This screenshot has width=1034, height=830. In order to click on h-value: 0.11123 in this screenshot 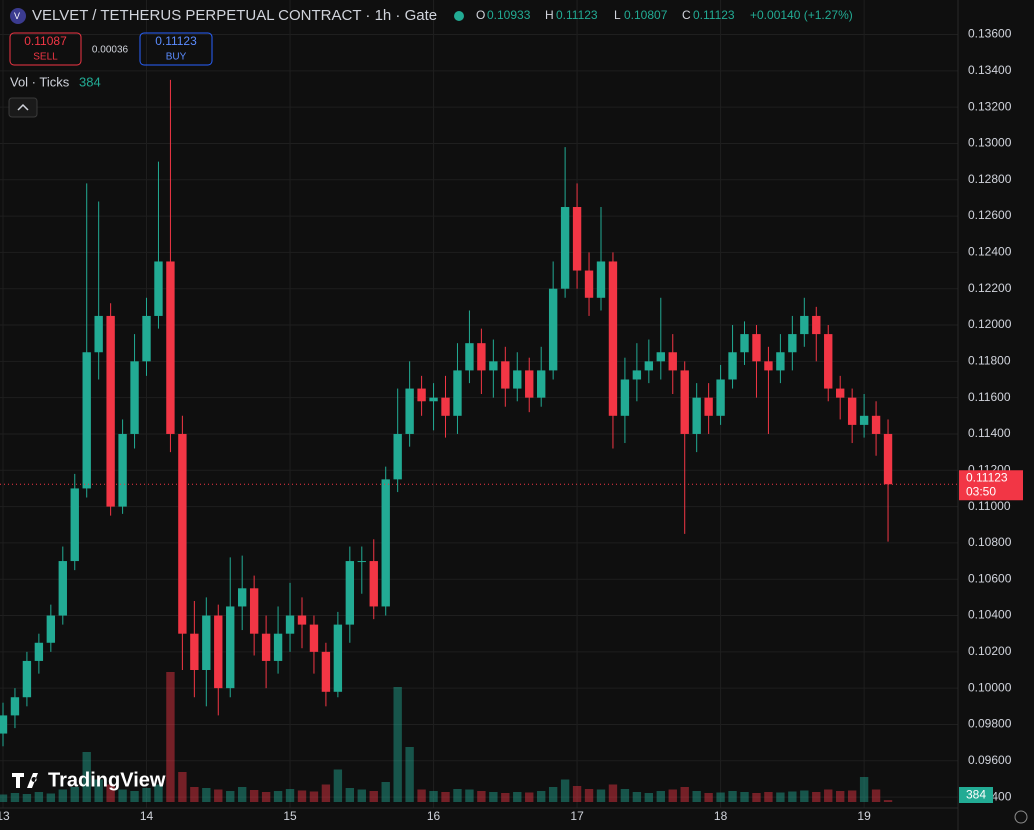, I will do `click(577, 15)`.